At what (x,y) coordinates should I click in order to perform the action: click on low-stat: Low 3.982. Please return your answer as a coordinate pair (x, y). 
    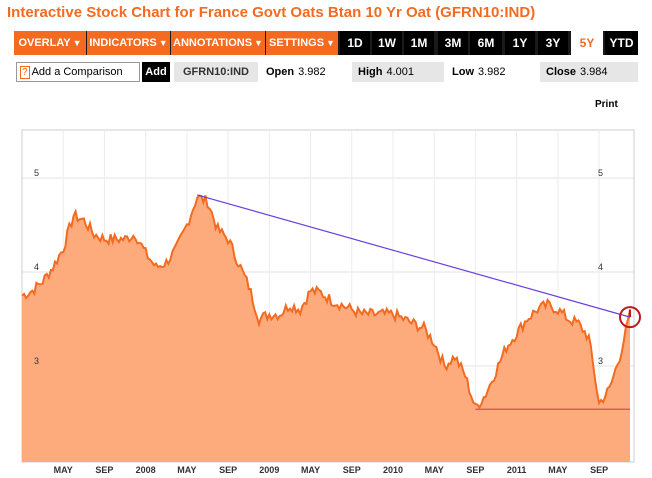
    Looking at the image, I should click on (492, 72).